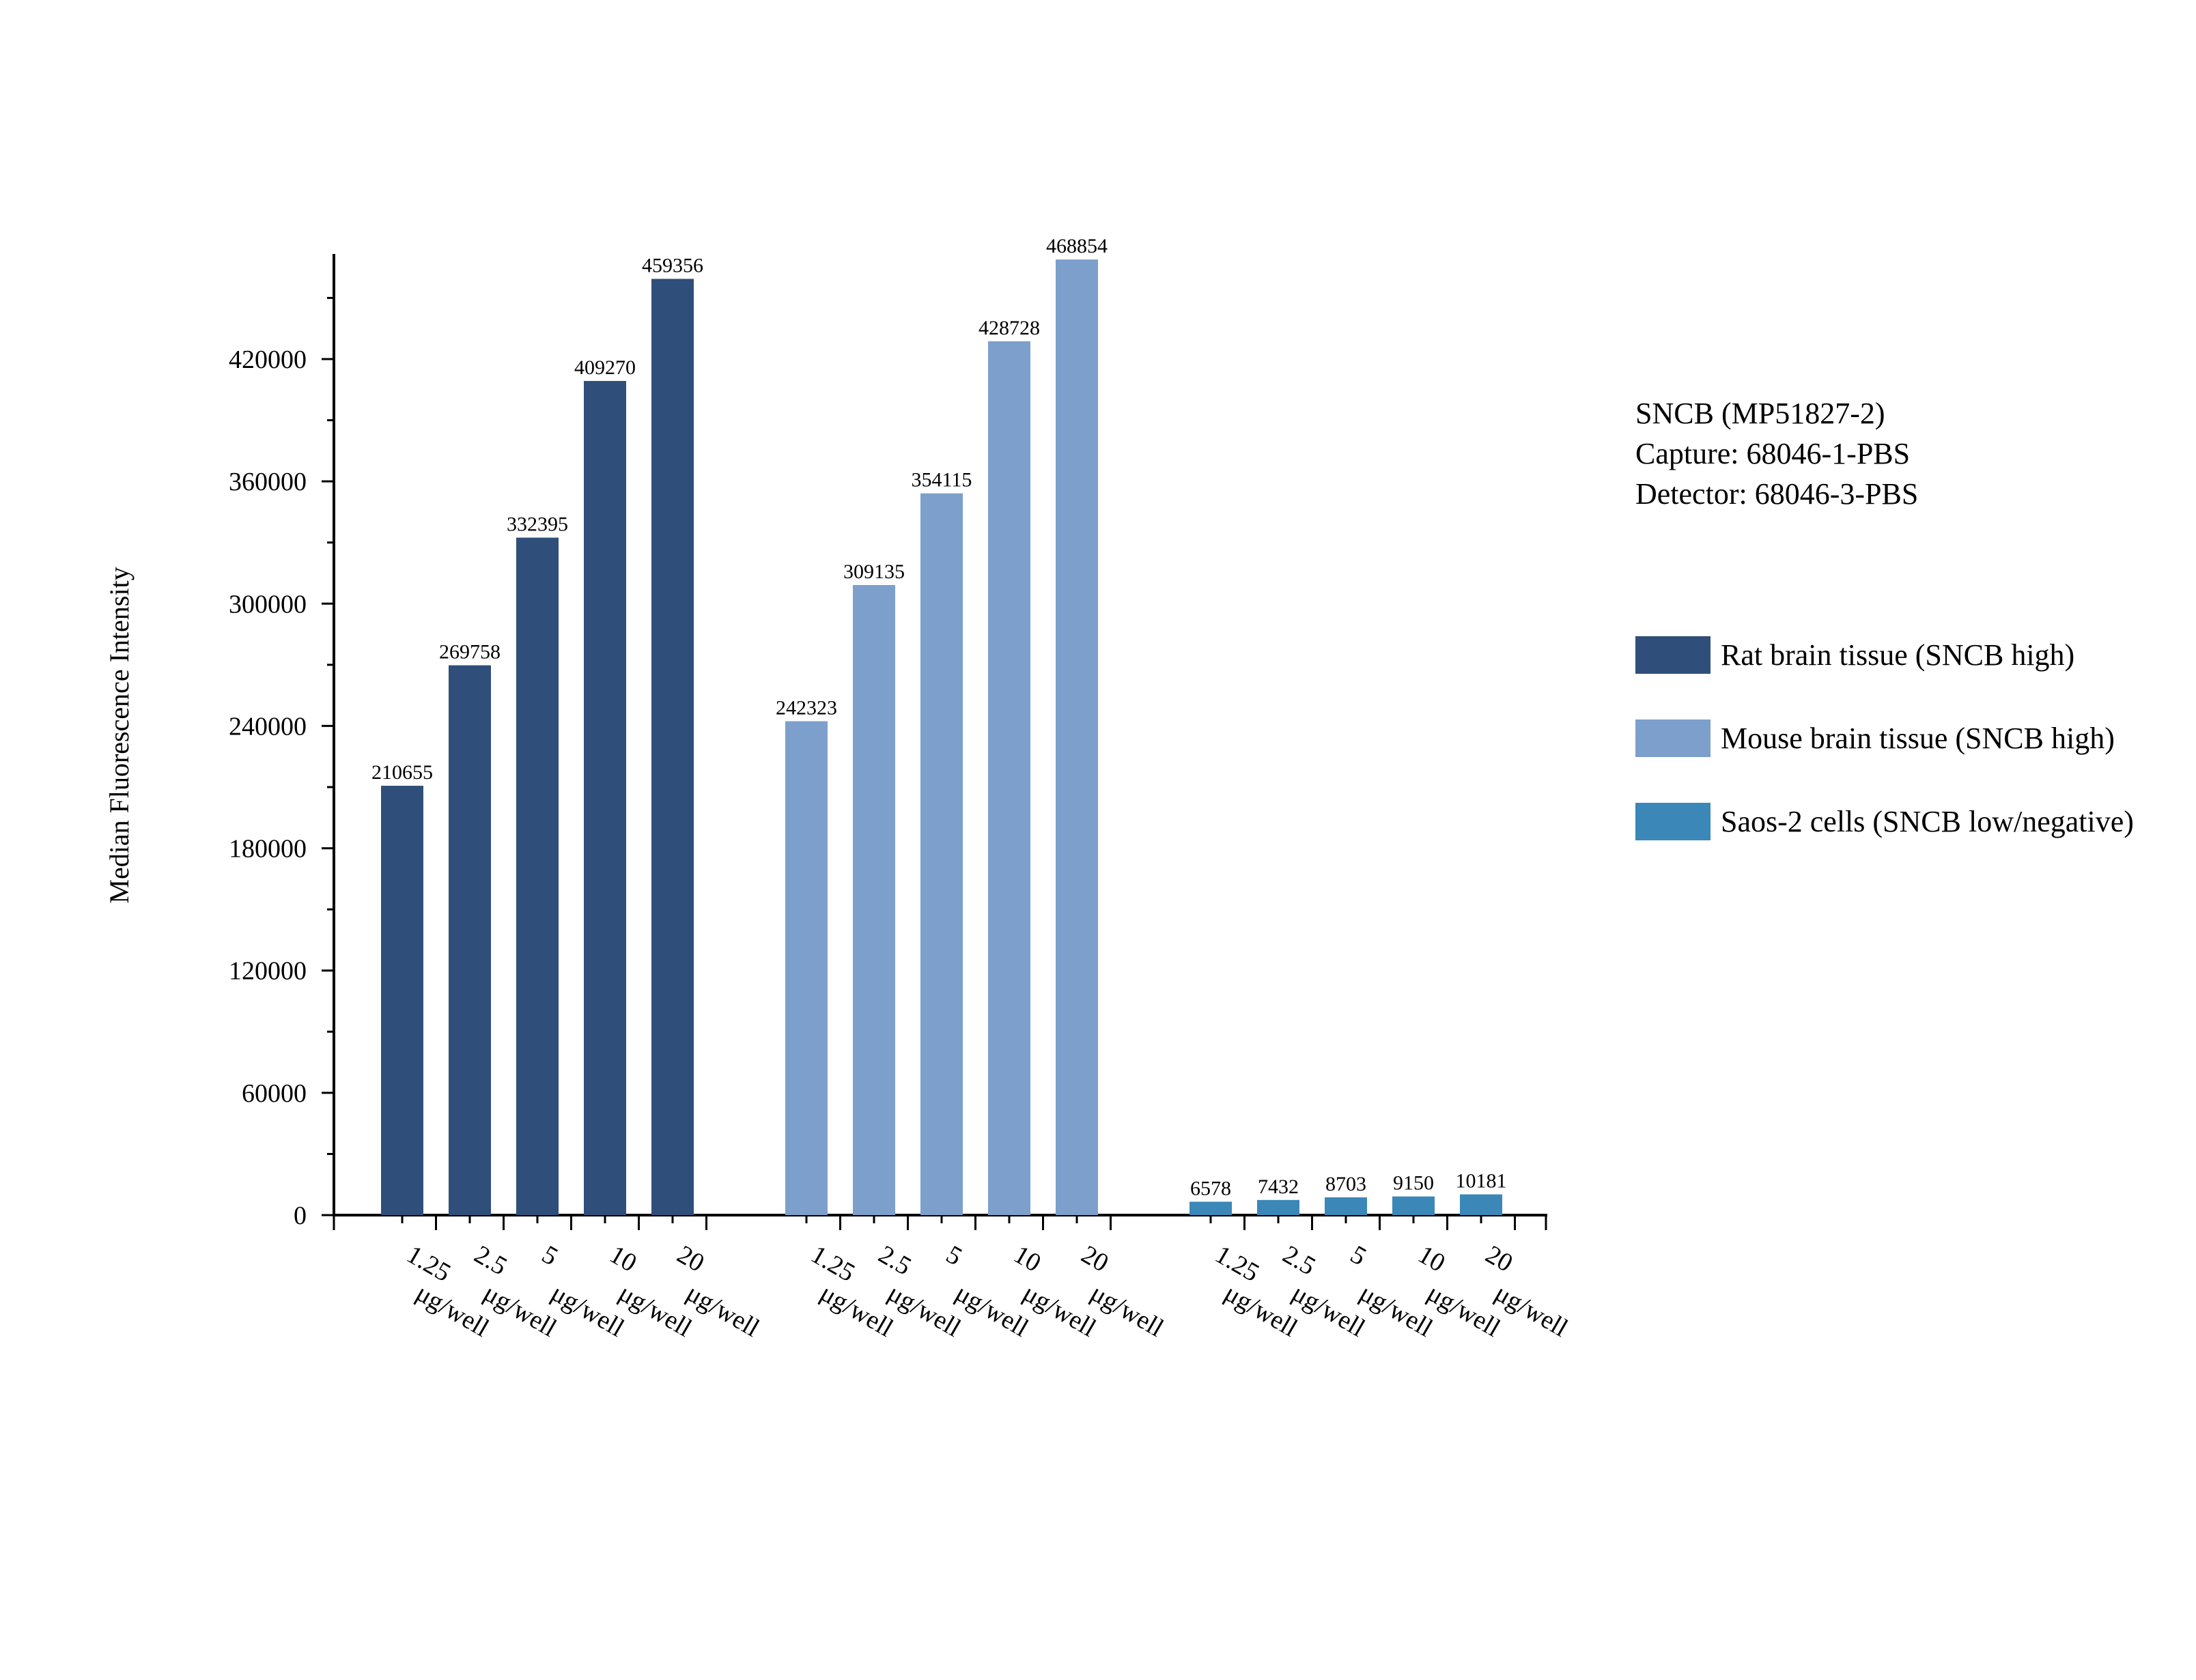 Image resolution: width=2196 pixels, height=1680 pixels. What do you see at coordinates (1760, 413) in the screenshot?
I see `annotation-line: SNCB (MP51827-2)` at bounding box center [1760, 413].